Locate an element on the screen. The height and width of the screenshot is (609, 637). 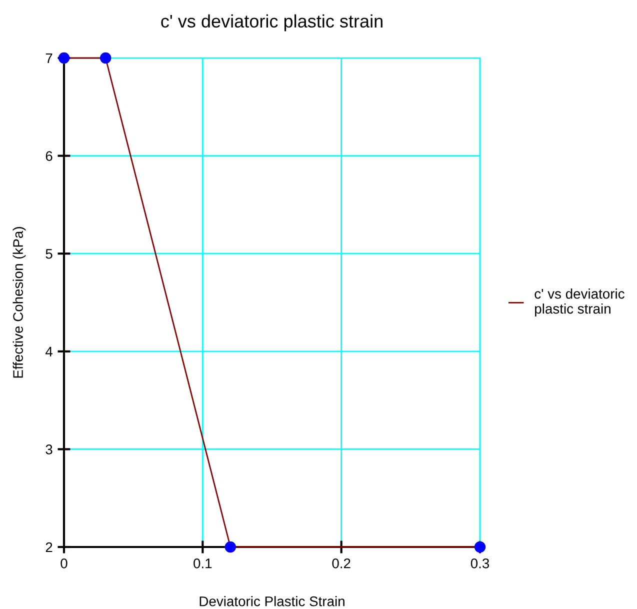
x-tick-label: 0 is located at coordinates (64, 563).